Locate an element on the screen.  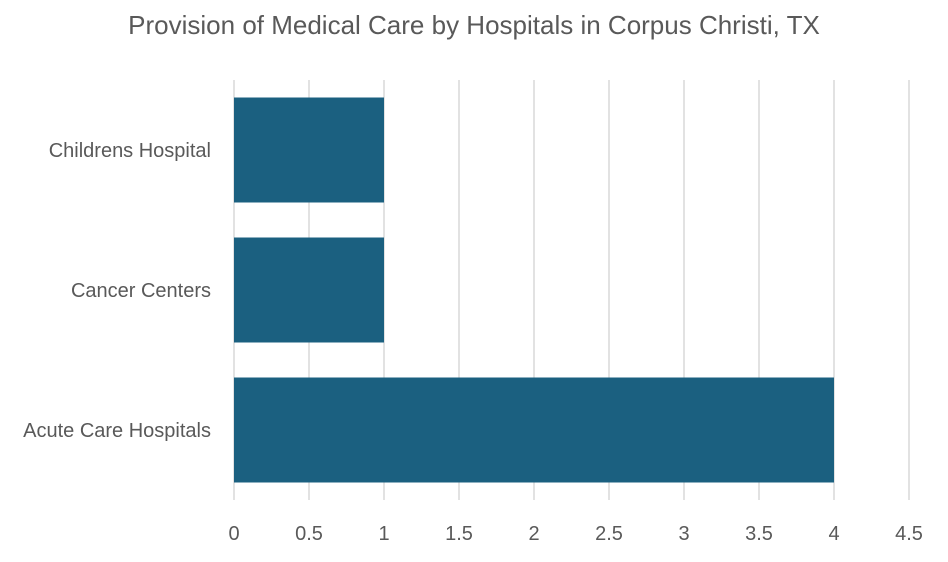
x-tick-label: 2.5 is located at coordinates (609, 534).